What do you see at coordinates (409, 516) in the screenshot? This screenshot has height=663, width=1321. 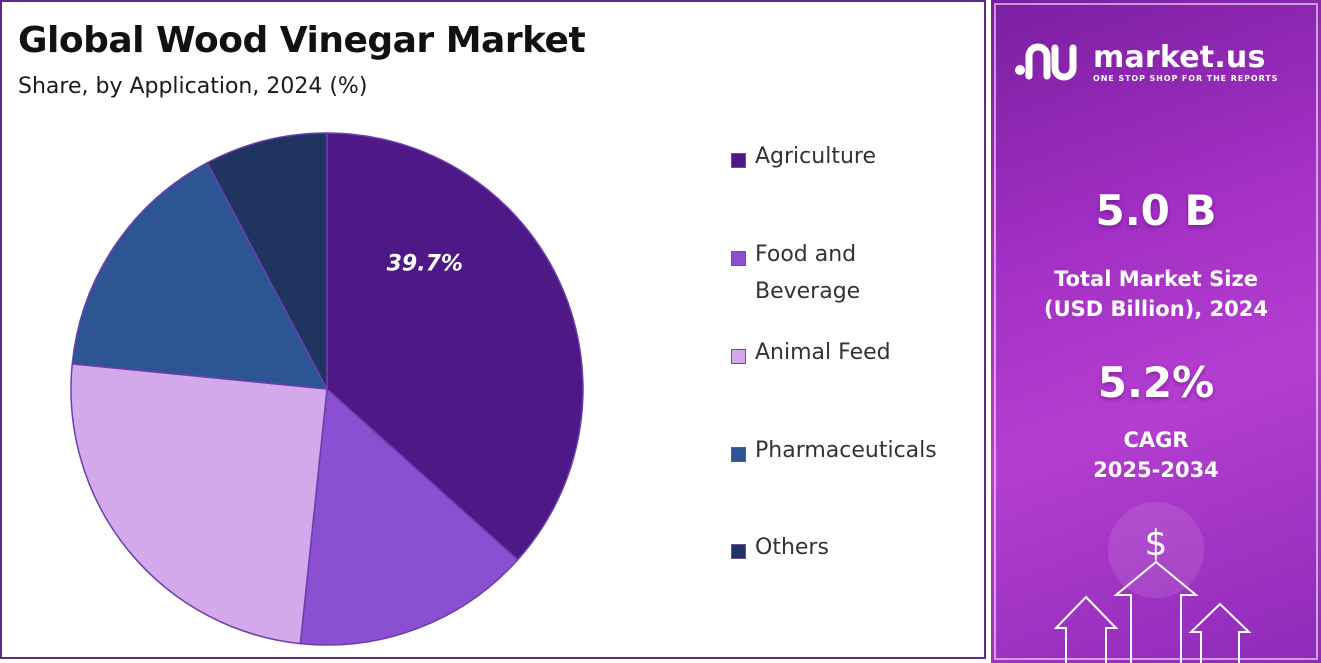 I see `pie-slice-food-and-beverage` at bounding box center [409, 516].